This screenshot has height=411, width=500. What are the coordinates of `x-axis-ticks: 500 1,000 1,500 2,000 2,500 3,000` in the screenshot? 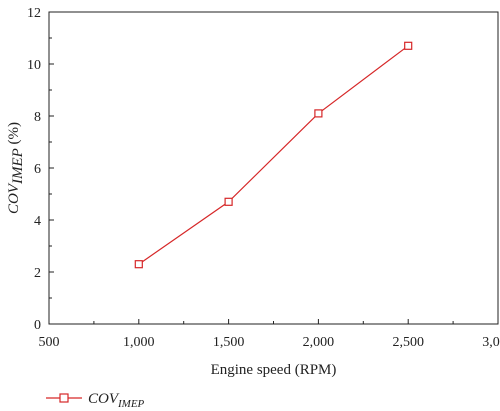 It's located at (269, 334).